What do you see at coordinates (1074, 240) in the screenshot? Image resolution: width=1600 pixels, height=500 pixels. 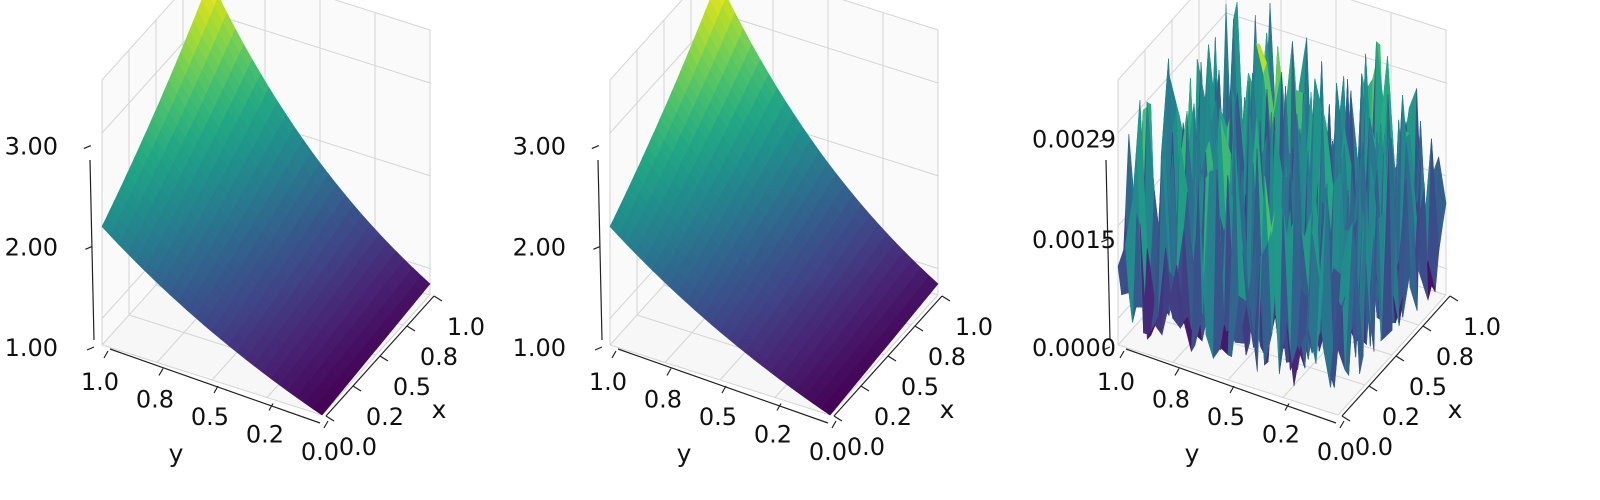 I see `z-tick-label: 0.0015` at bounding box center [1074, 240].